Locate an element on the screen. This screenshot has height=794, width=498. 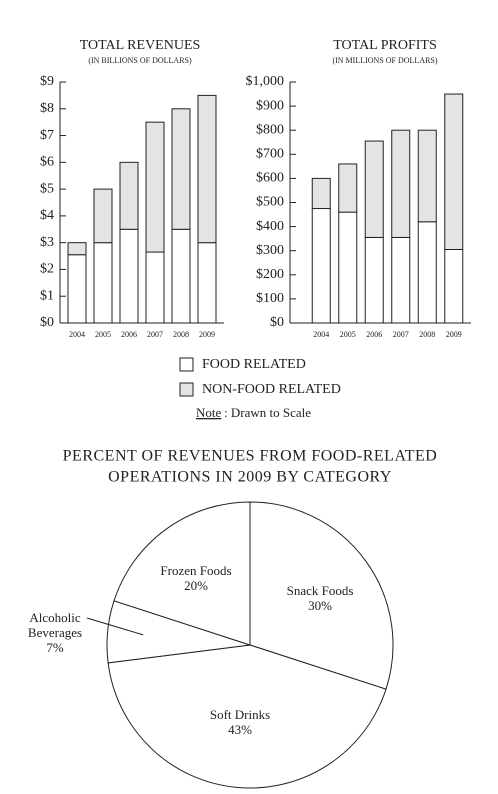
leader-line is located at coordinates (115, 626).